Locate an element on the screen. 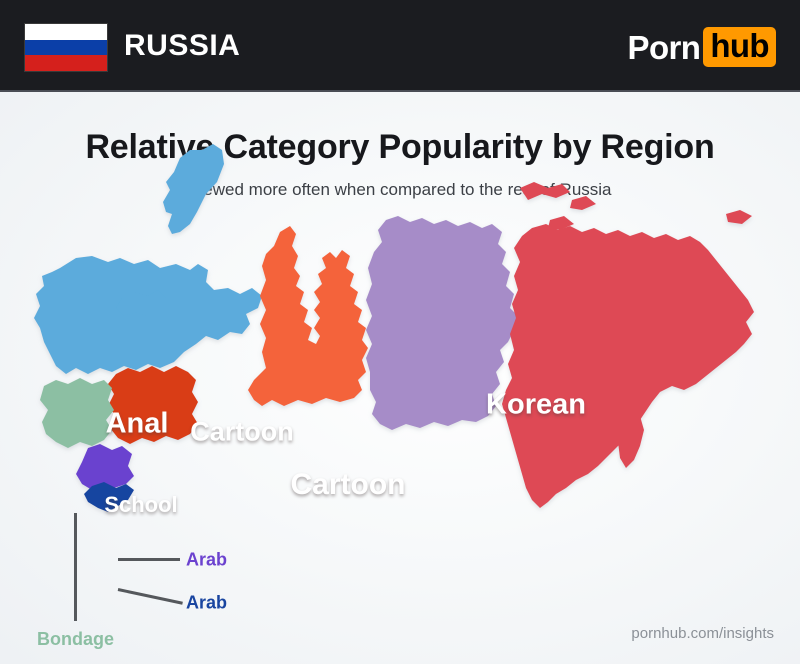 Image resolution: width=800 pixels, height=664 pixels. region-siberia is located at coordinates (442, 323).